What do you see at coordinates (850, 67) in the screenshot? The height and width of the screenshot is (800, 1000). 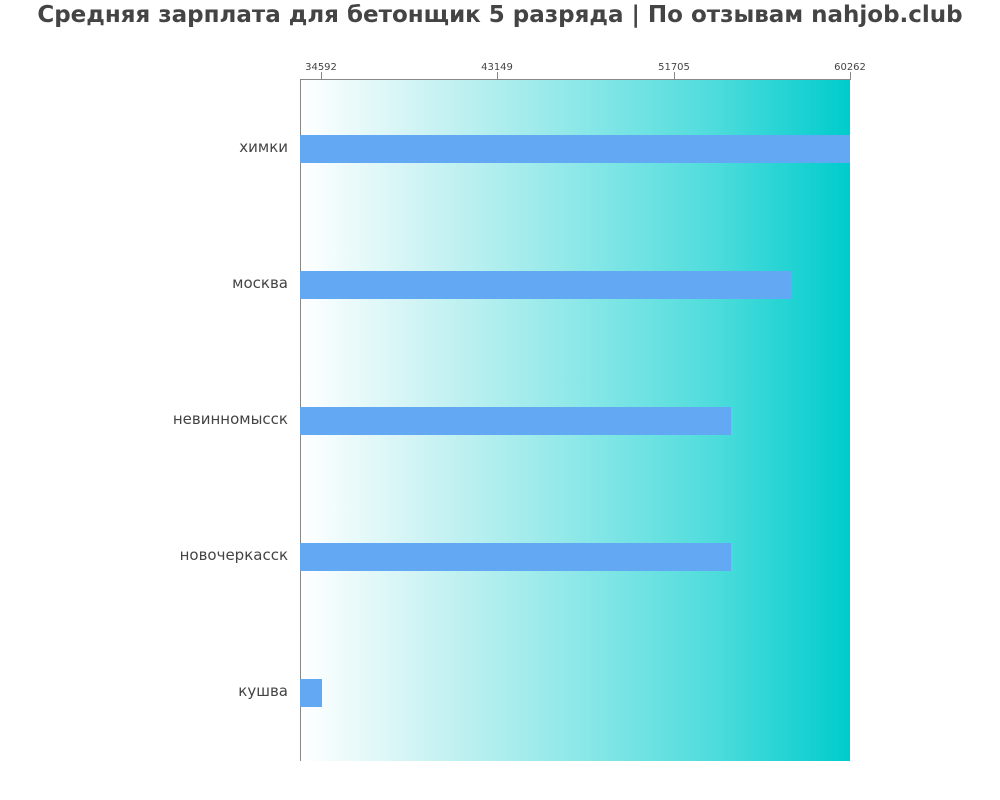 I see `x-tick-label: 60262` at bounding box center [850, 67].